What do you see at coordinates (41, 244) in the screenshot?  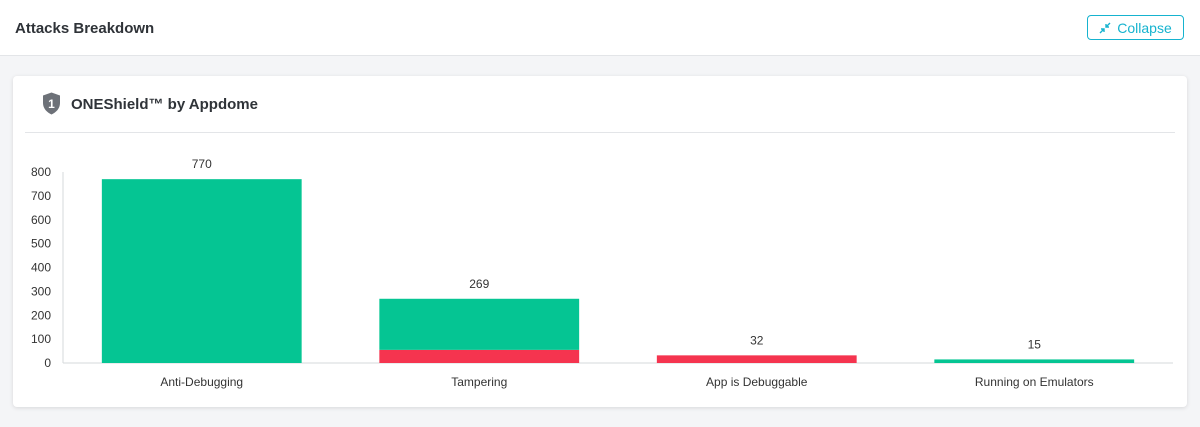 I see `y-tick-label: 500` at bounding box center [41, 244].